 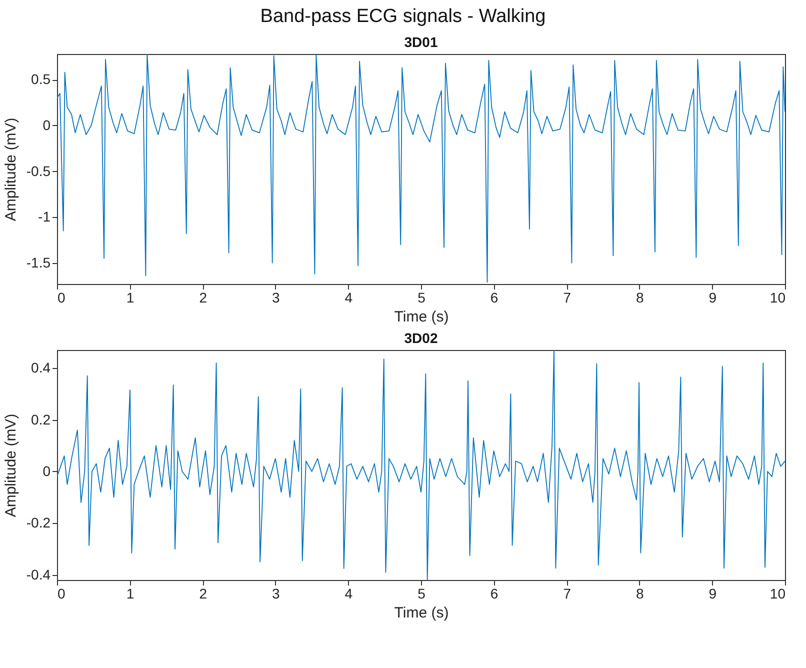 What do you see at coordinates (38, 574) in the screenshot?
I see `y-tick-label: -0.4` at bounding box center [38, 574].